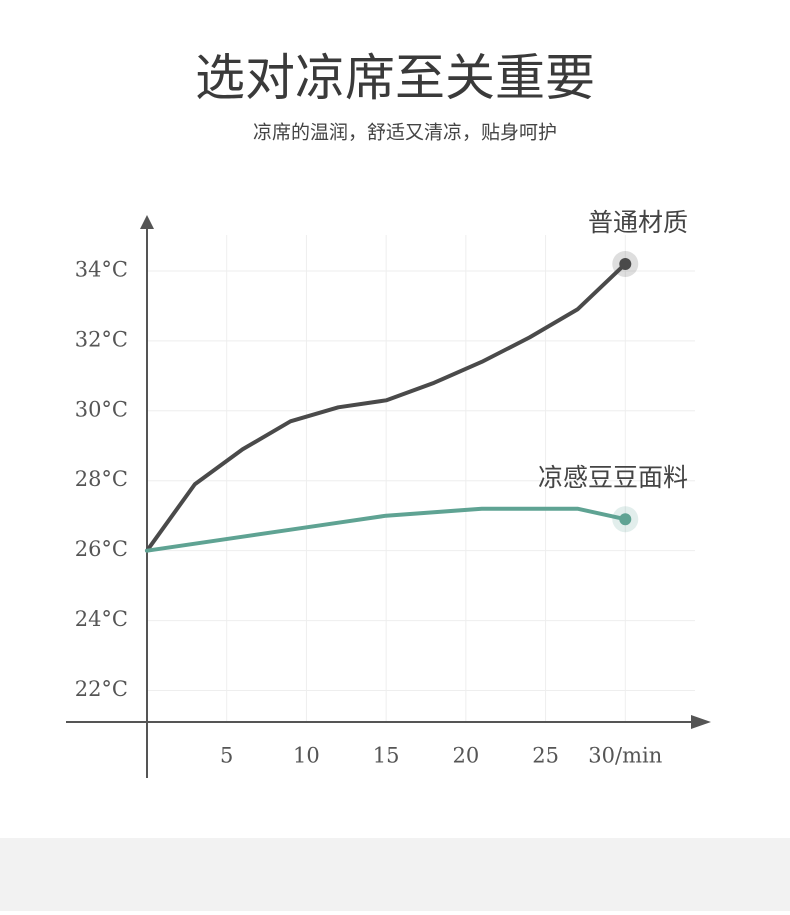 This screenshot has width=790, height=915. I want to click on x-tick-label: 5, so click(226, 756).